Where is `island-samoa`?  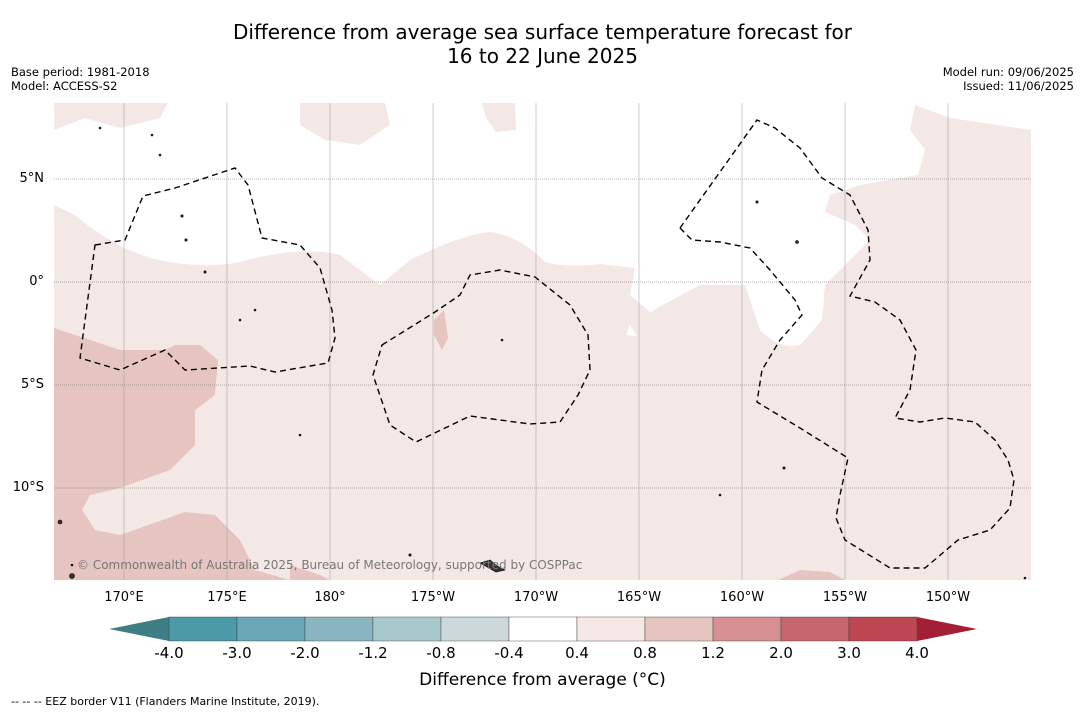
island-samoa is located at coordinates (492, 566).